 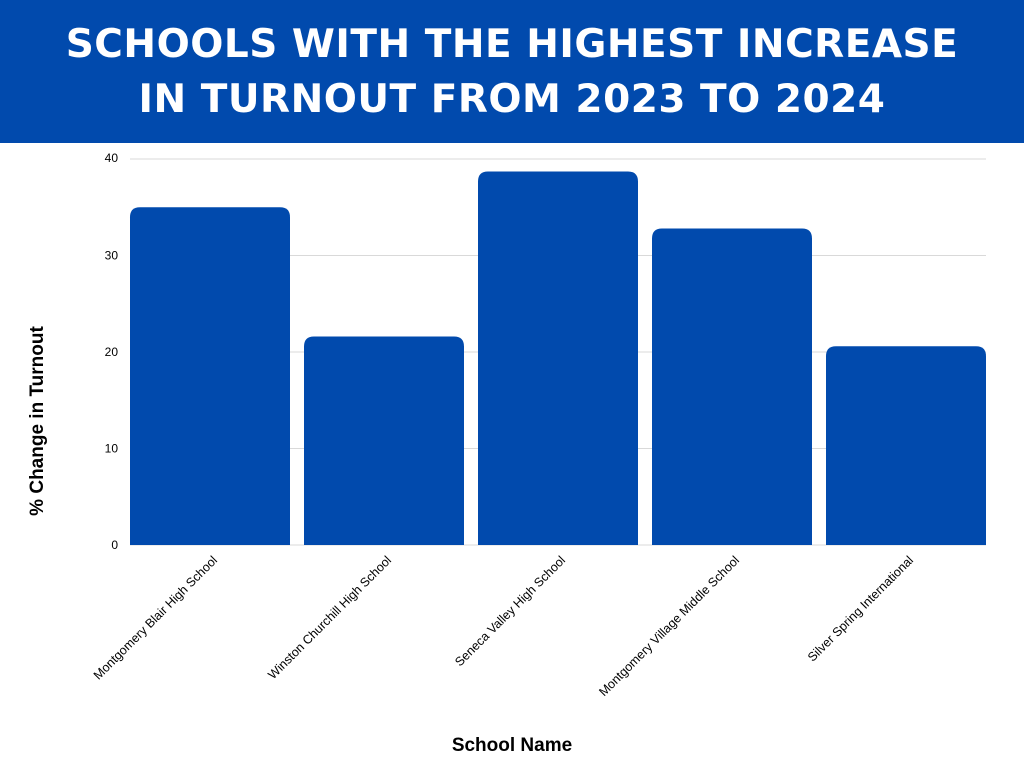 I want to click on y-tick-label: 0, so click(x=114, y=545).